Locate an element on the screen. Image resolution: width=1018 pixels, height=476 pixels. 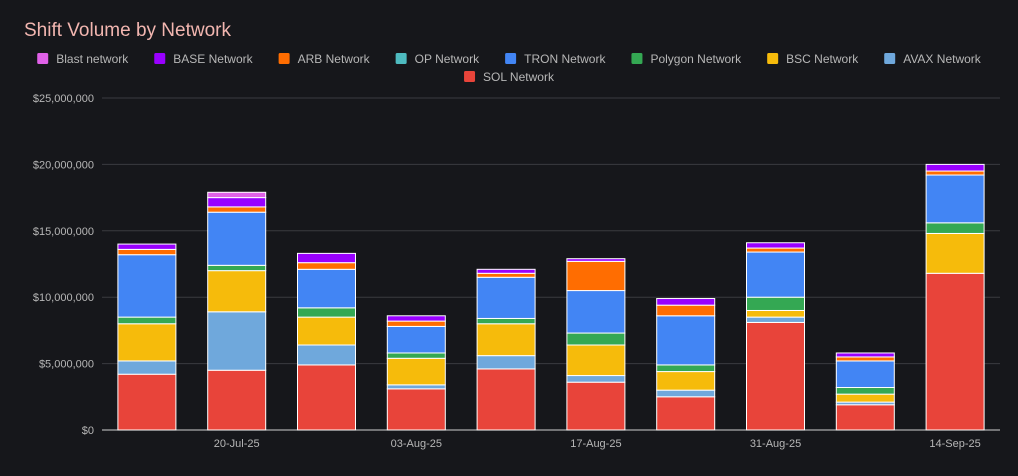
legend-label-blast-network: Blast network is located at coordinates (92, 59).